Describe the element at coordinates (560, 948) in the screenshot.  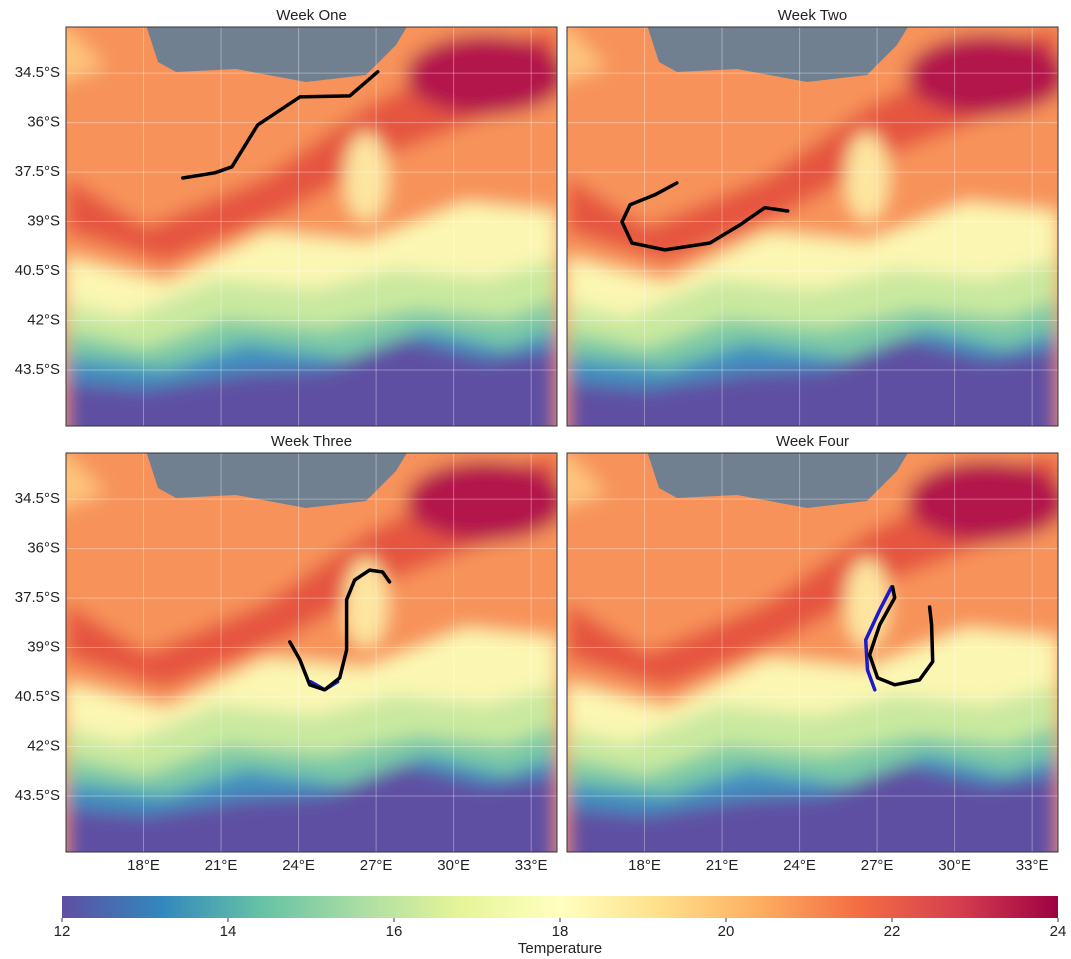
I see `colorbar-label: Temperature` at that location.